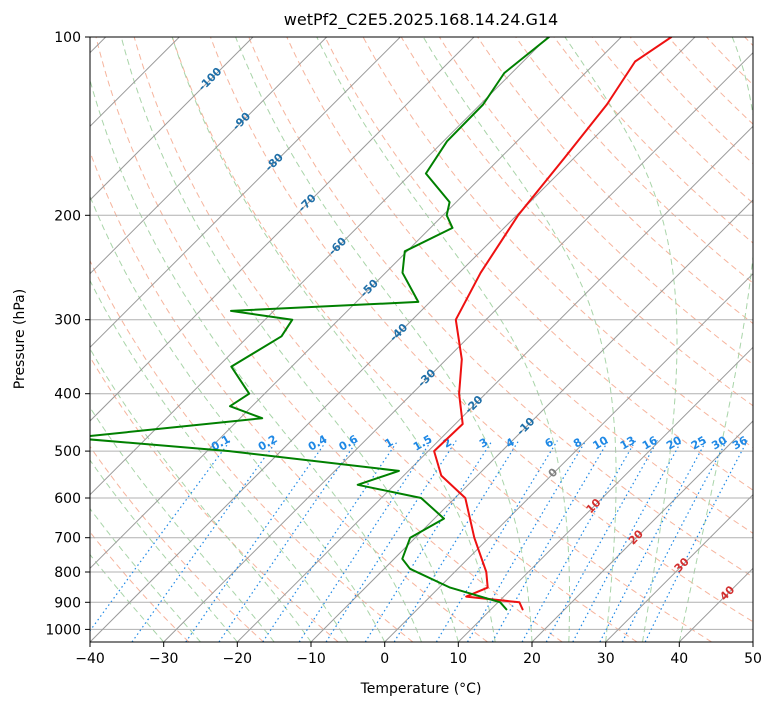 Image resolution: width=775 pixels, height=708 pixels. I want to click on x-tick-label: 0, so click(384, 659).